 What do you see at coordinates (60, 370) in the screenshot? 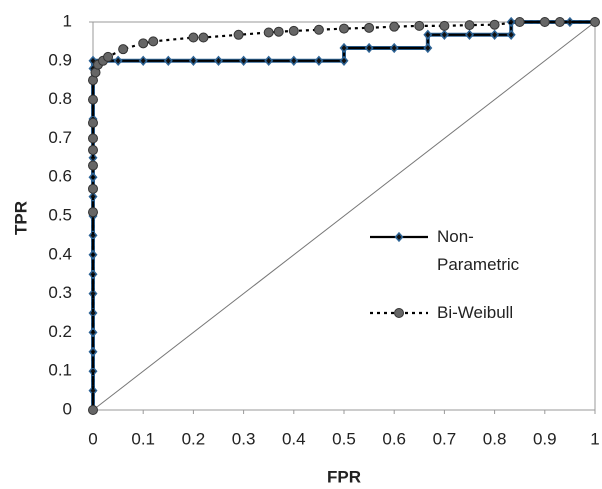
I see `y-tick-label: 0.1` at bounding box center [60, 370].